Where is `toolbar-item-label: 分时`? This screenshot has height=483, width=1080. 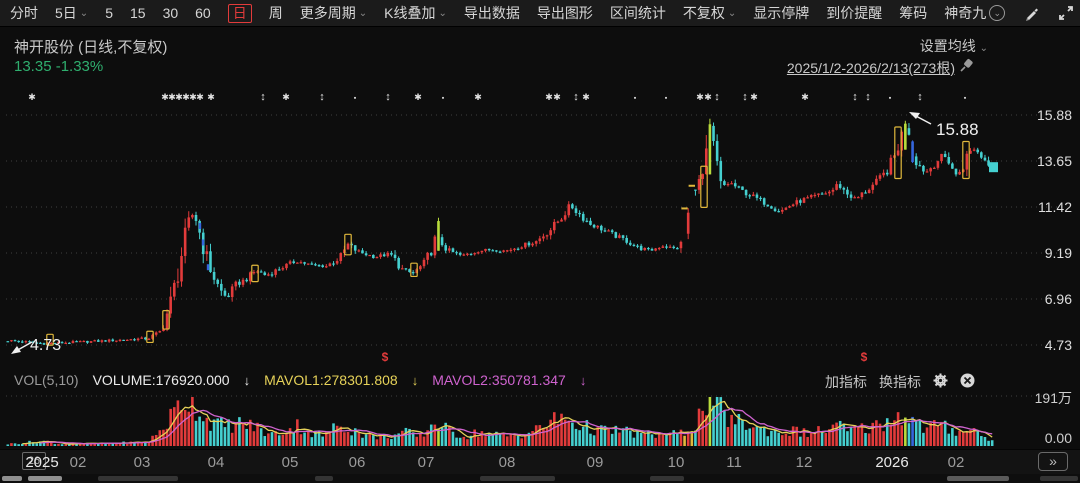
toolbar-item-label: 分时 is located at coordinates (24, 13).